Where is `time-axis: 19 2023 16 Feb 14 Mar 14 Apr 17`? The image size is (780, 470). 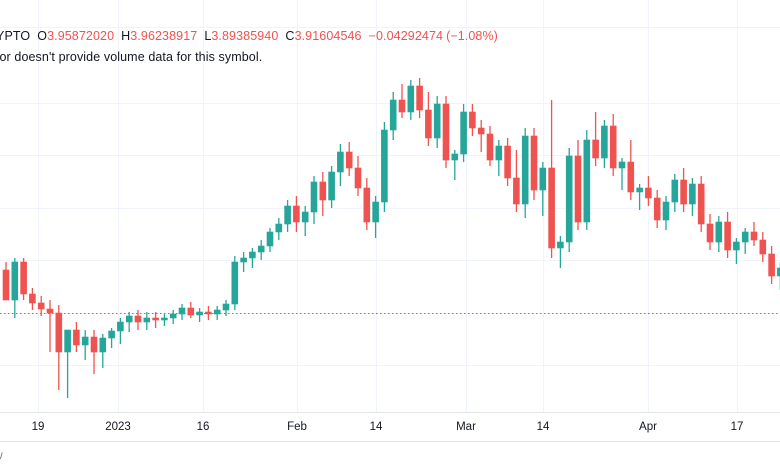
time-axis: 19 2023 16 Feb 14 Mar 14 Apr 17 is located at coordinates (390, 427).